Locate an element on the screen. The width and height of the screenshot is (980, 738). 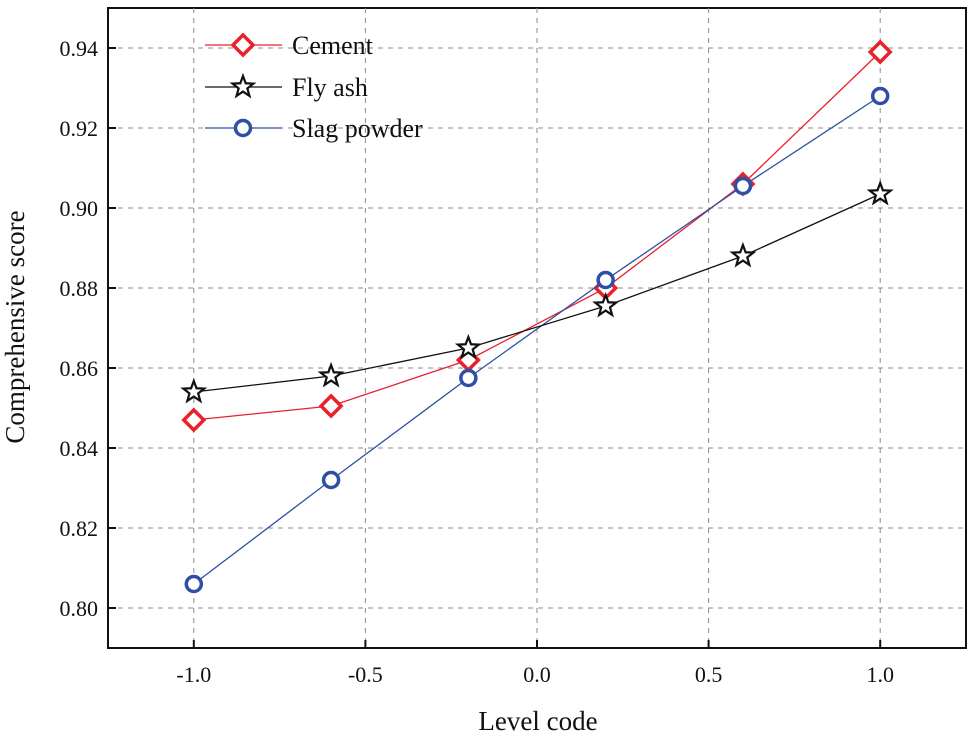
legend-label-fly-ash: Fly ash is located at coordinates (330, 87).